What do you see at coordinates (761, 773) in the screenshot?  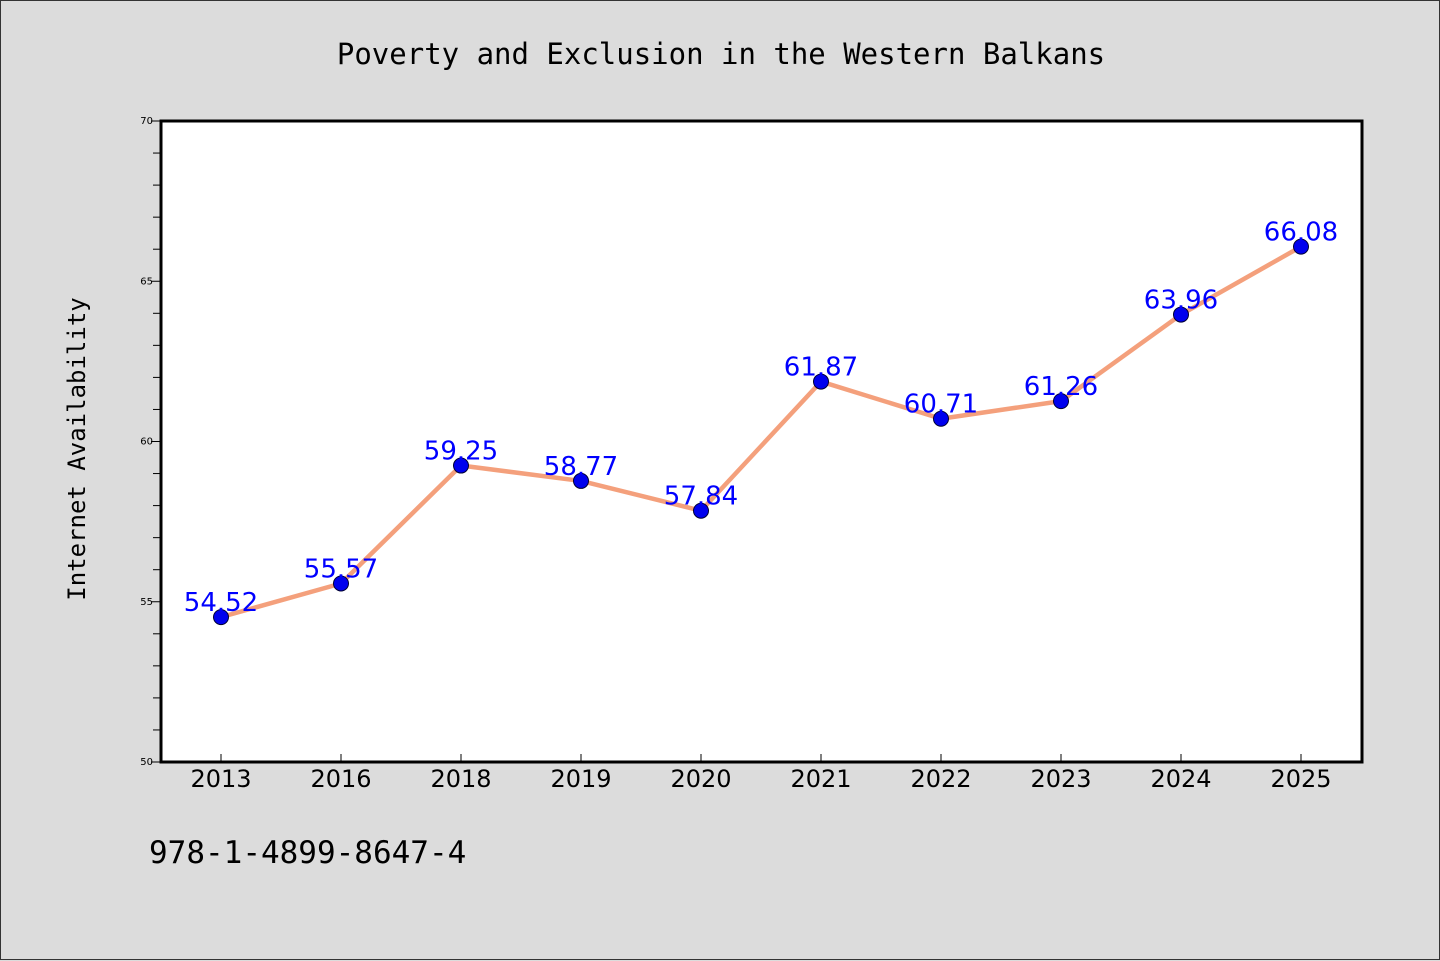 I see `x-axis: 2013 2016 2018 2019 2020 2021 2022 2023 2024 2025` at bounding box center [761, 773].